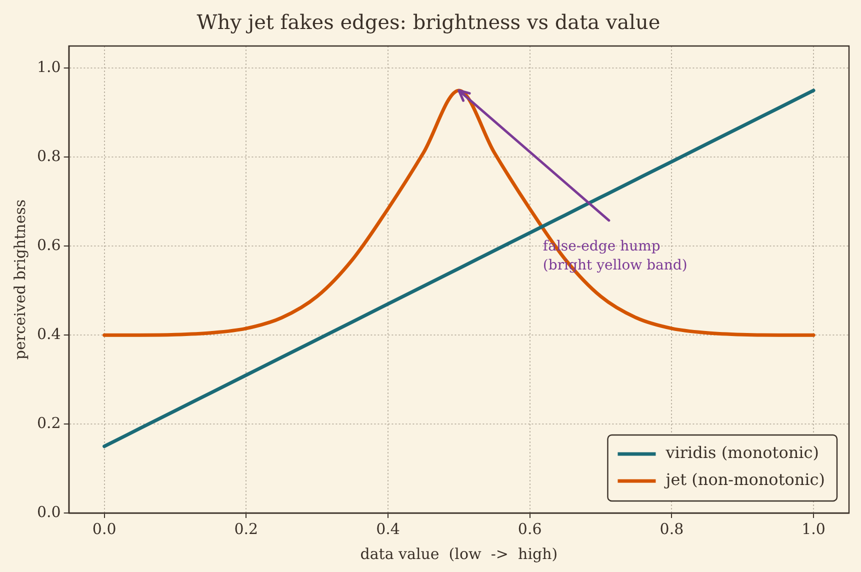  I want to click on legend-label: viridis (monotonic), so click(741, 452).